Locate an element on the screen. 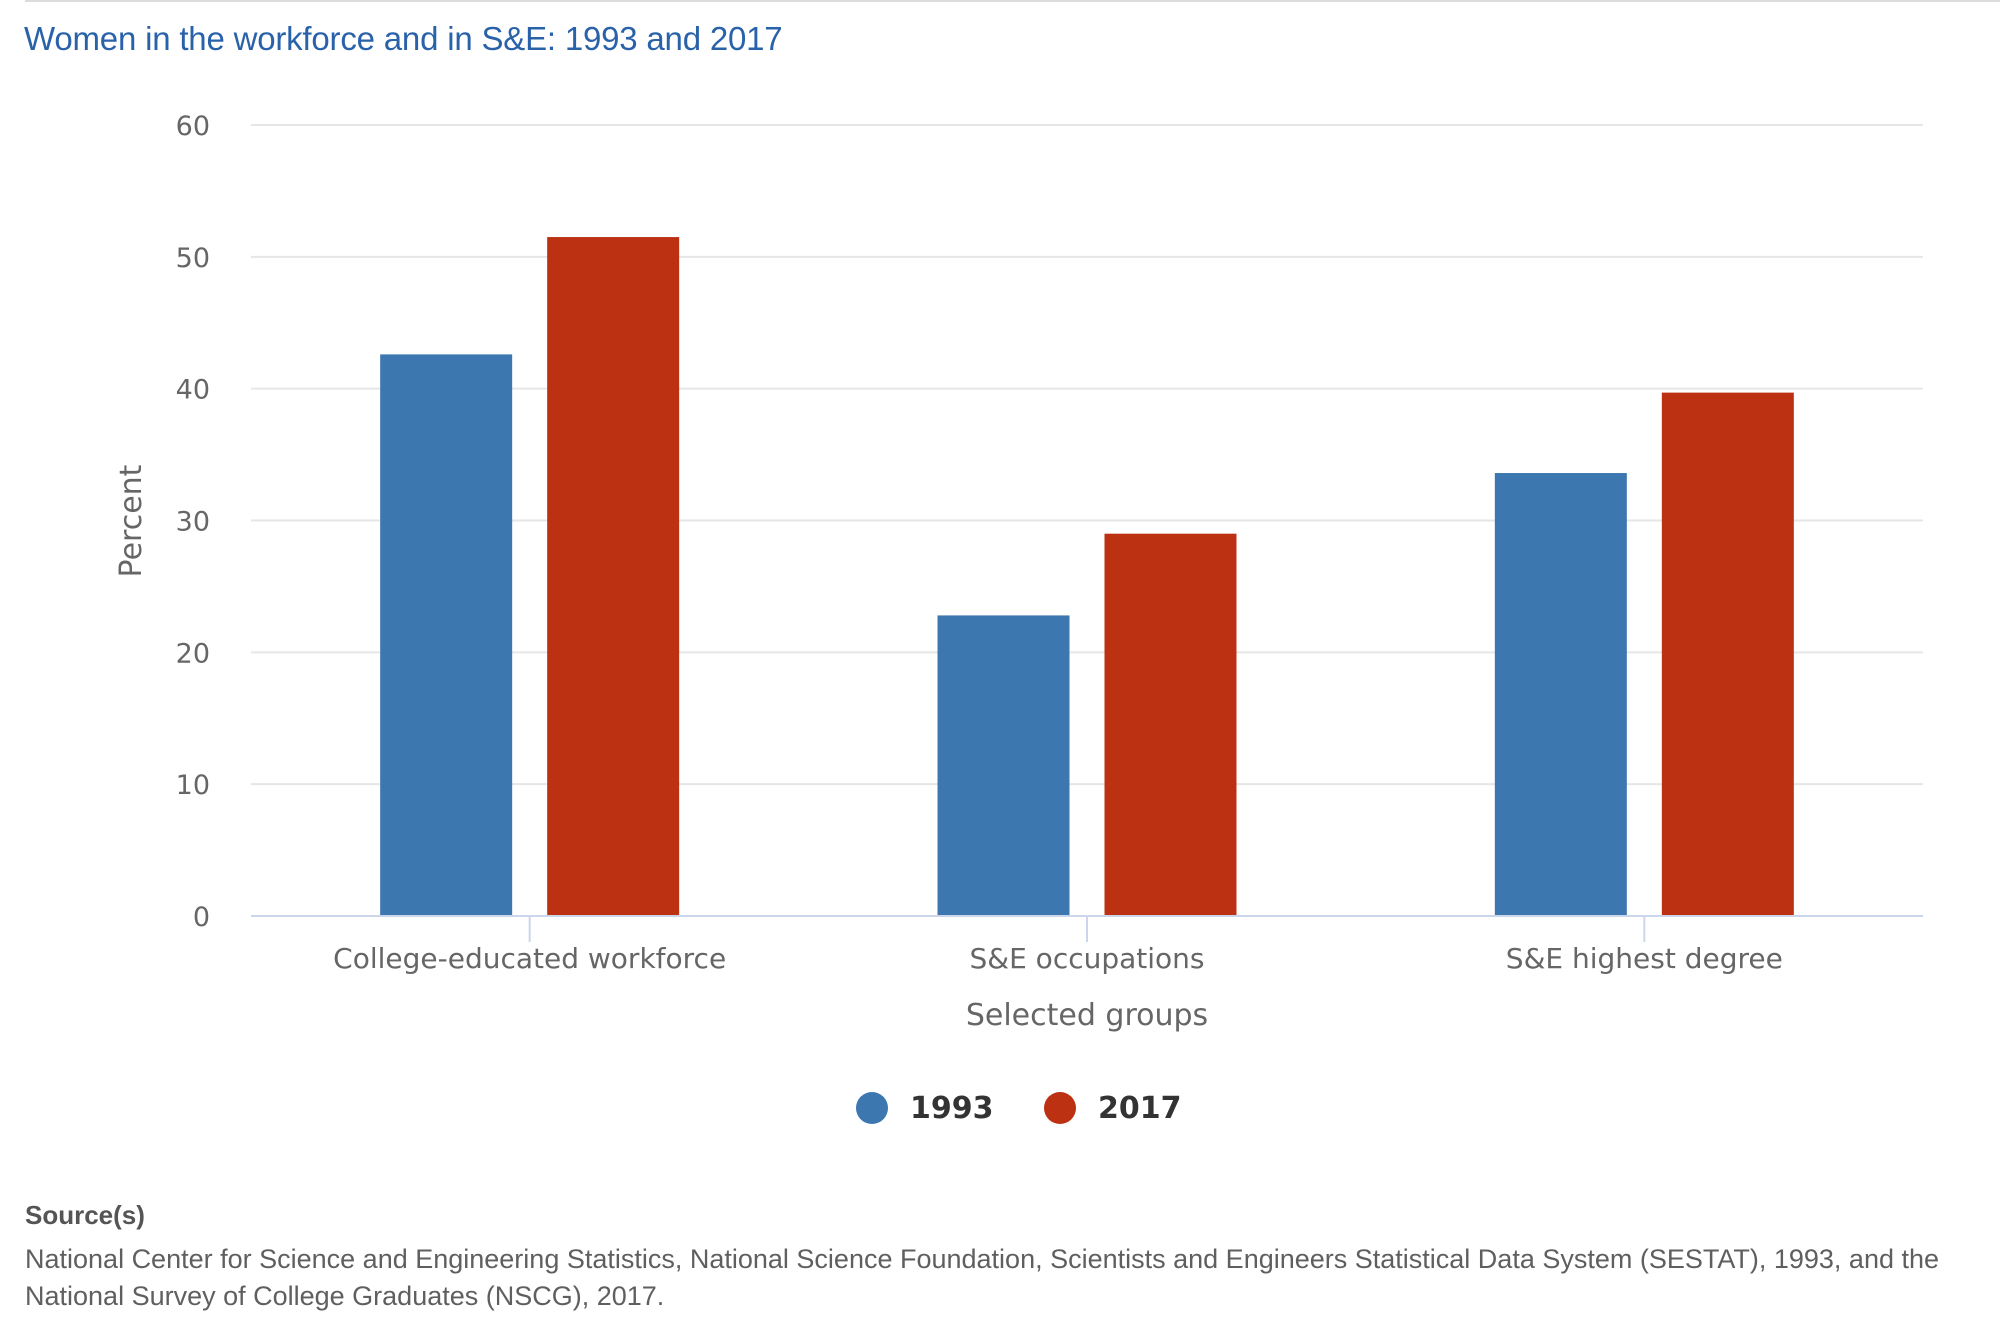 This screenshot has height=1334, width=2000. x-axis-title: Selected groups is located at coordinates (1087, 1015).